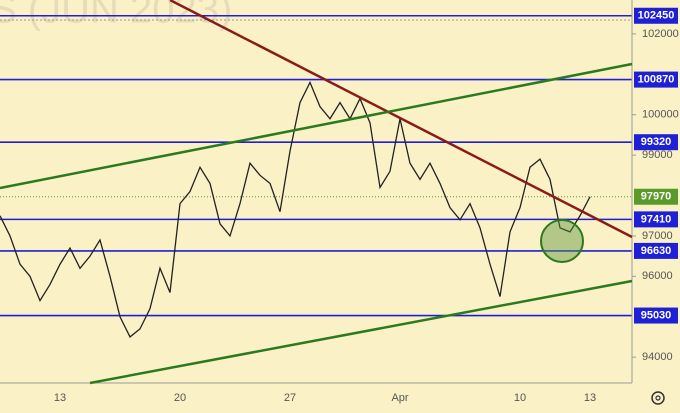  I want to click on last-price-box, so click(656, 196).